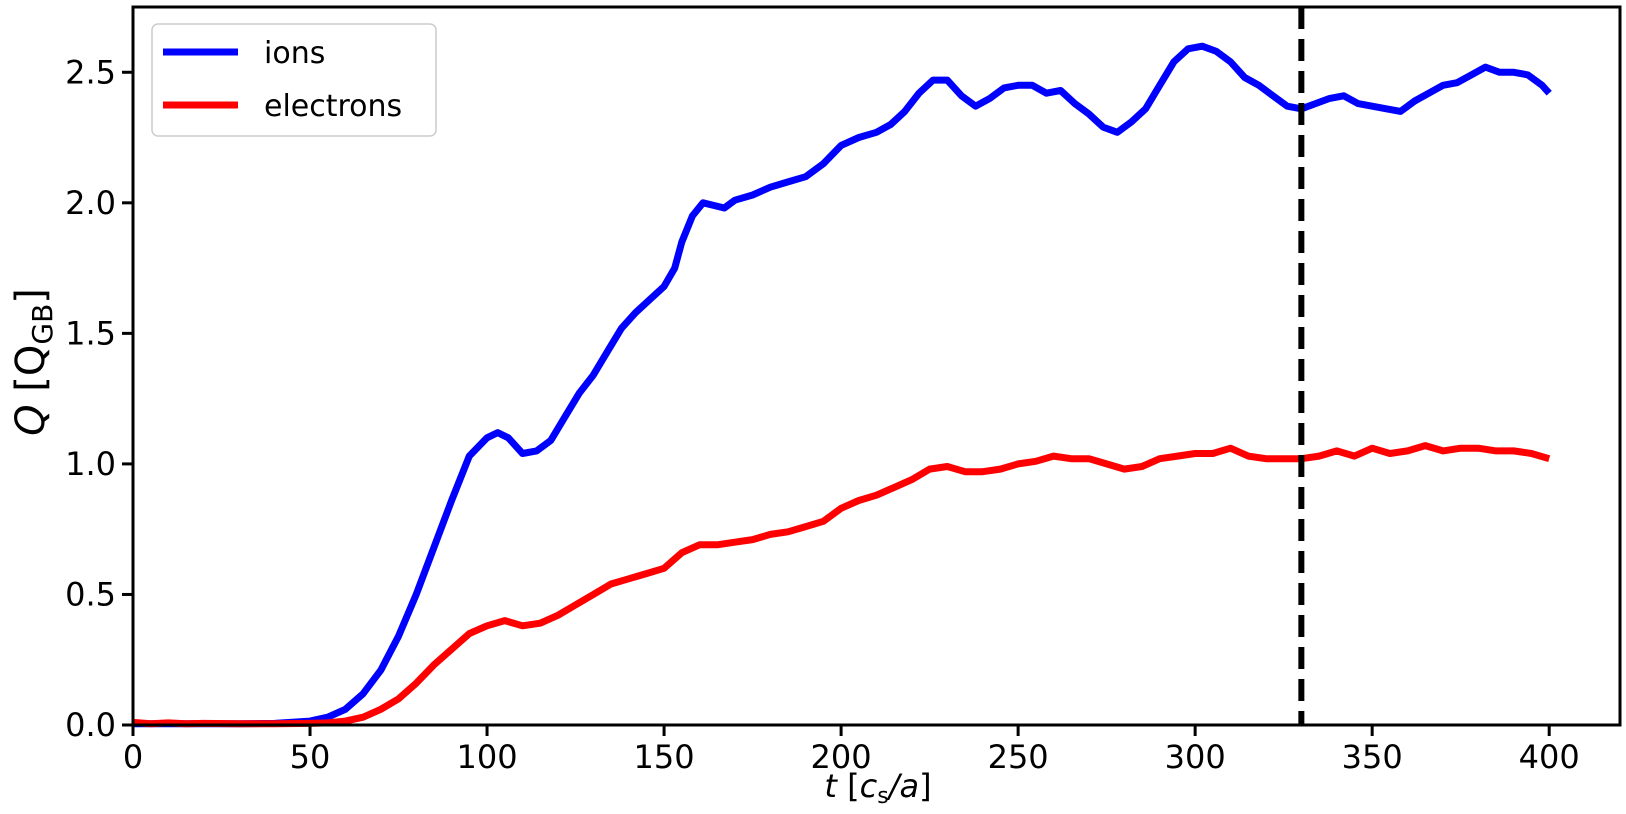 This screenshot has height=814, width=1626. I want to click on x-tick-label: 0, so click(133, 757).